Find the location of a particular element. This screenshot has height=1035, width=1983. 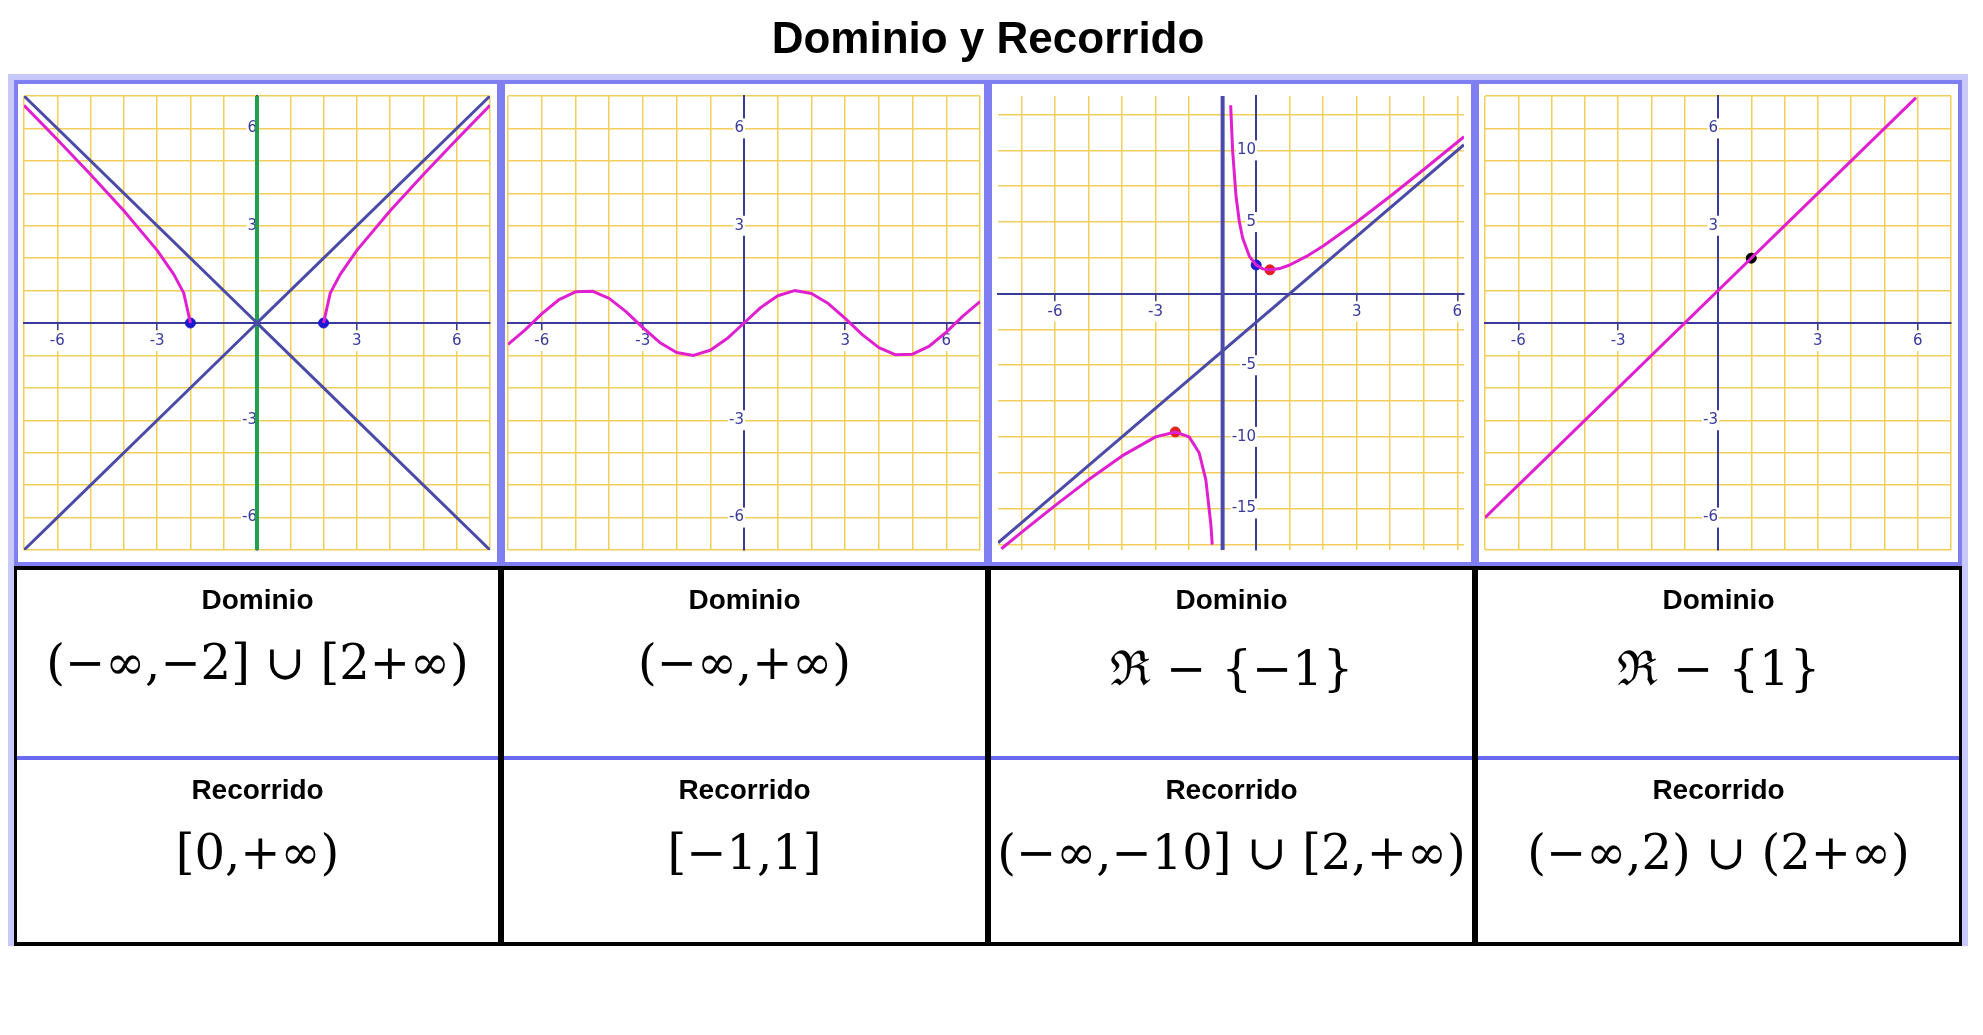

y-tick-label: -10 is located at coordinates (1244, 435).